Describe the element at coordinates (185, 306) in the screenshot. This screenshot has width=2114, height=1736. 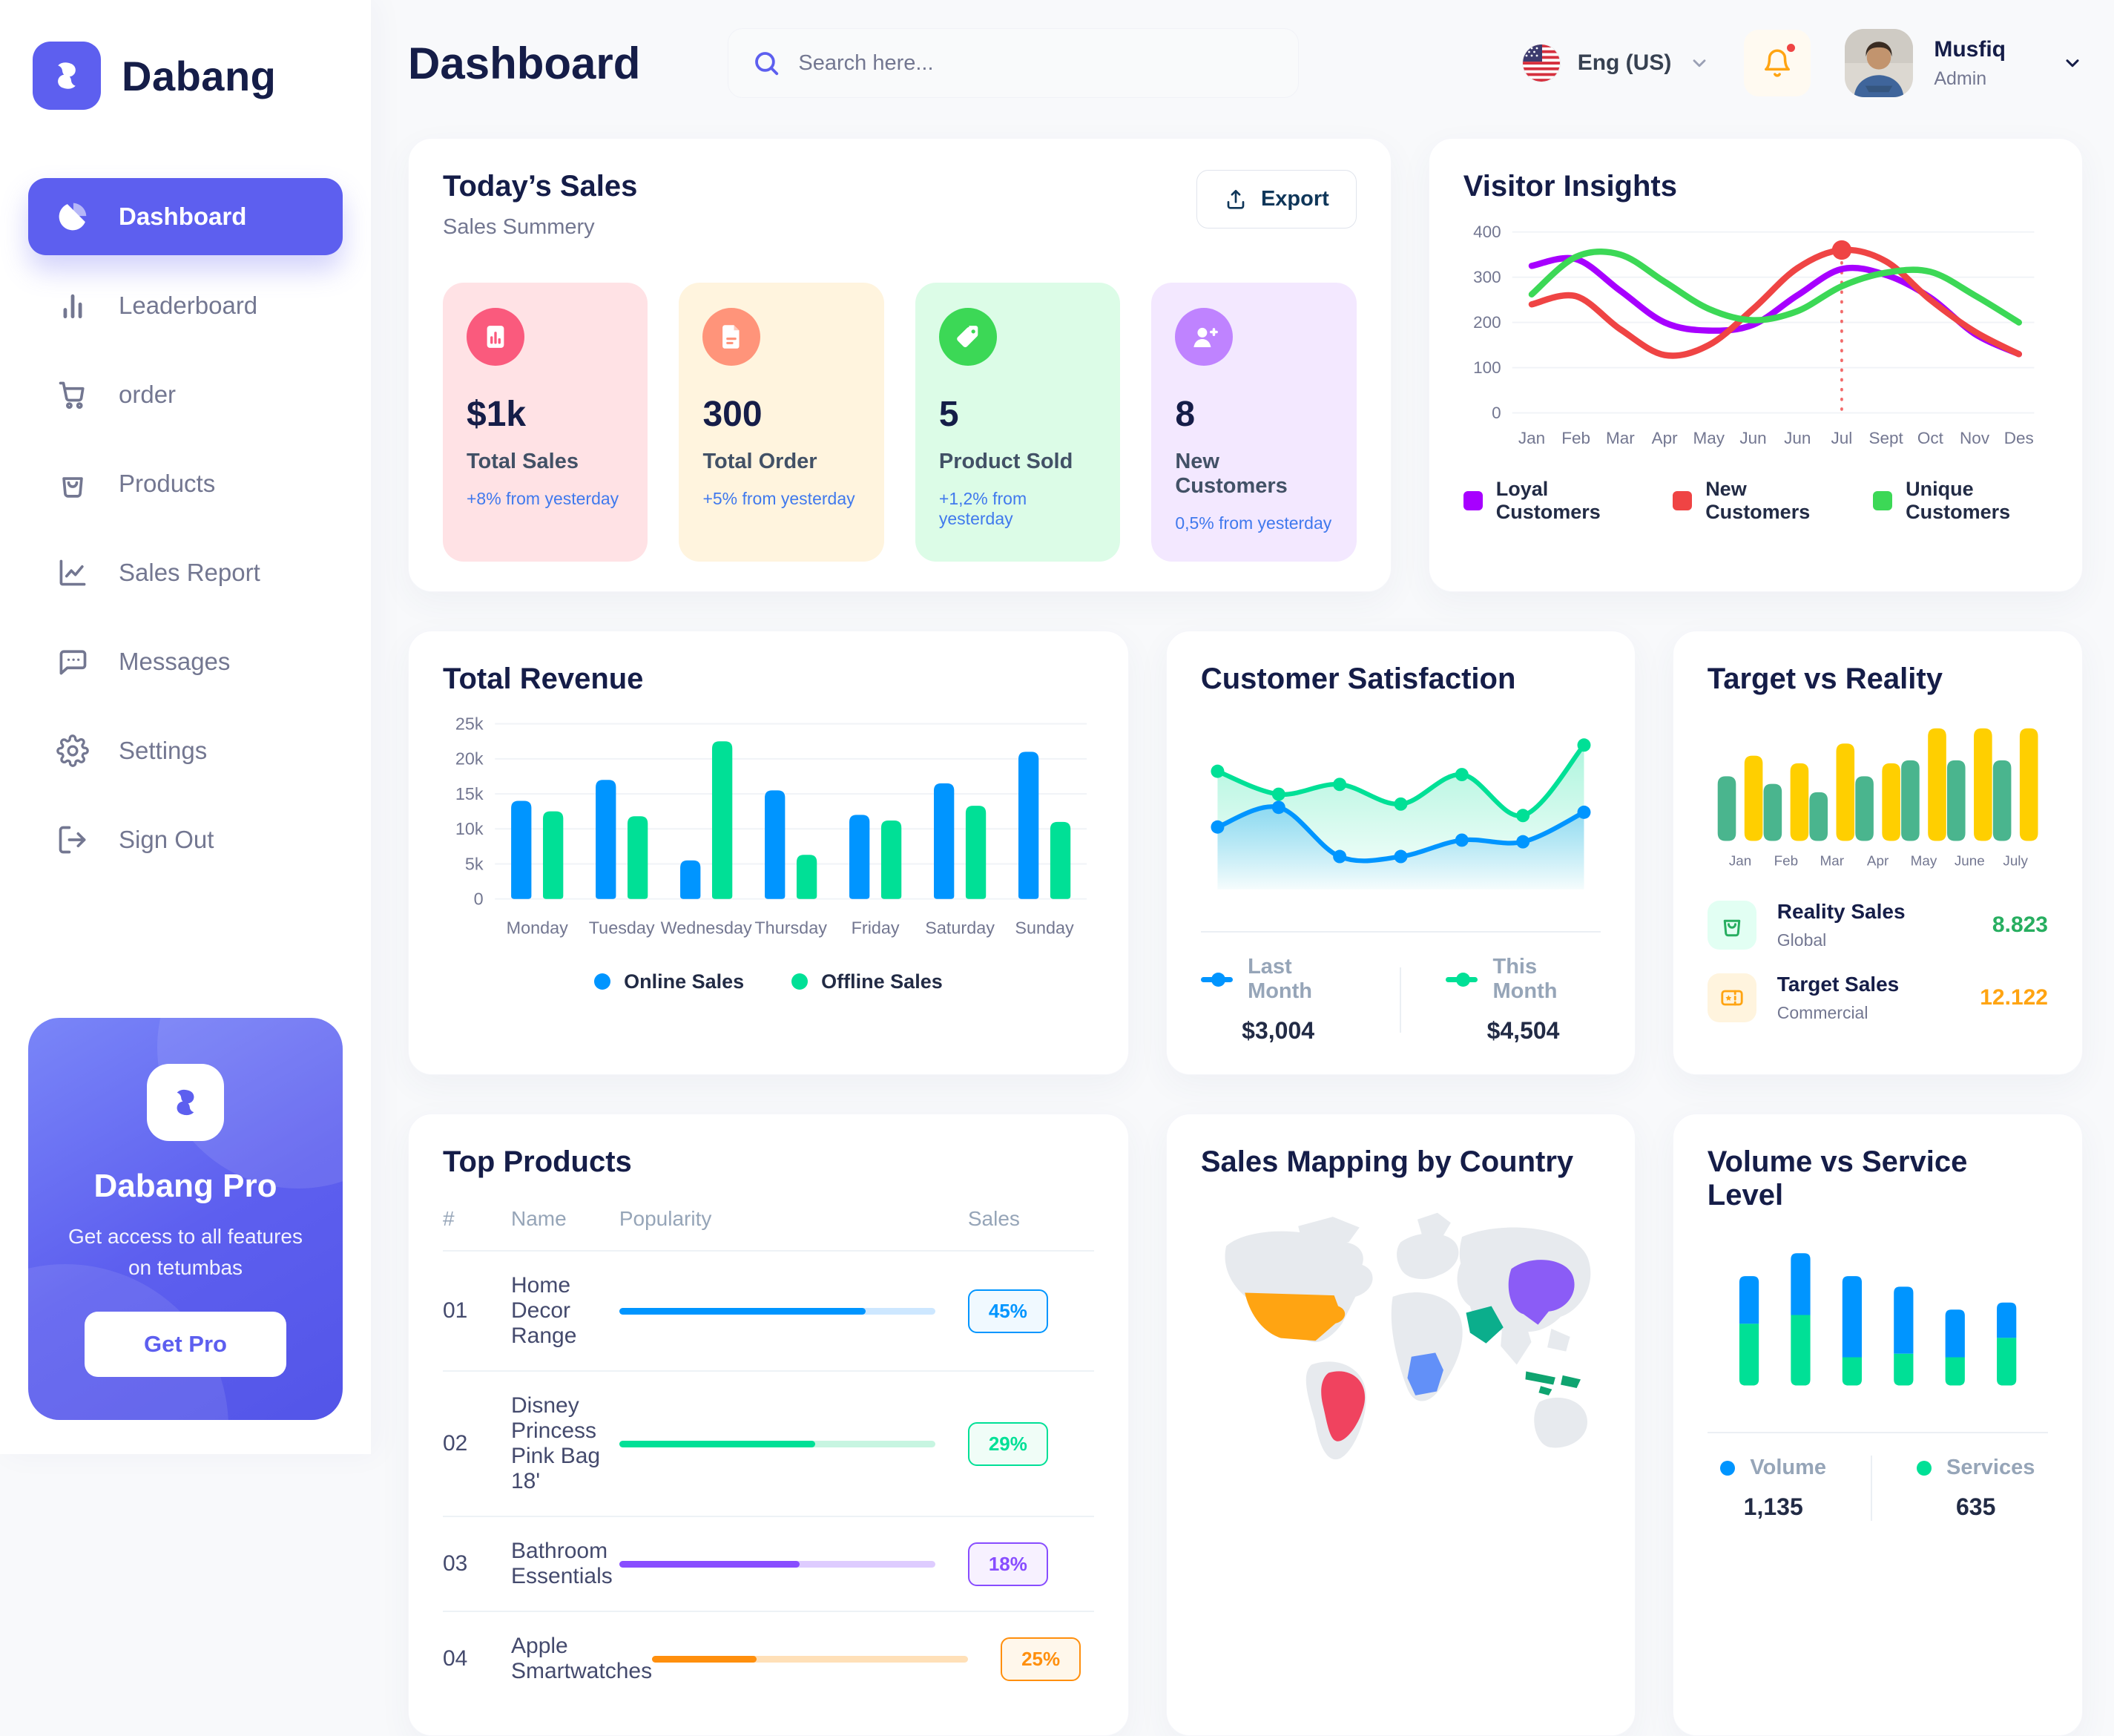
I see `sidebar-item-leaderboard: Leaderboard` at that location.